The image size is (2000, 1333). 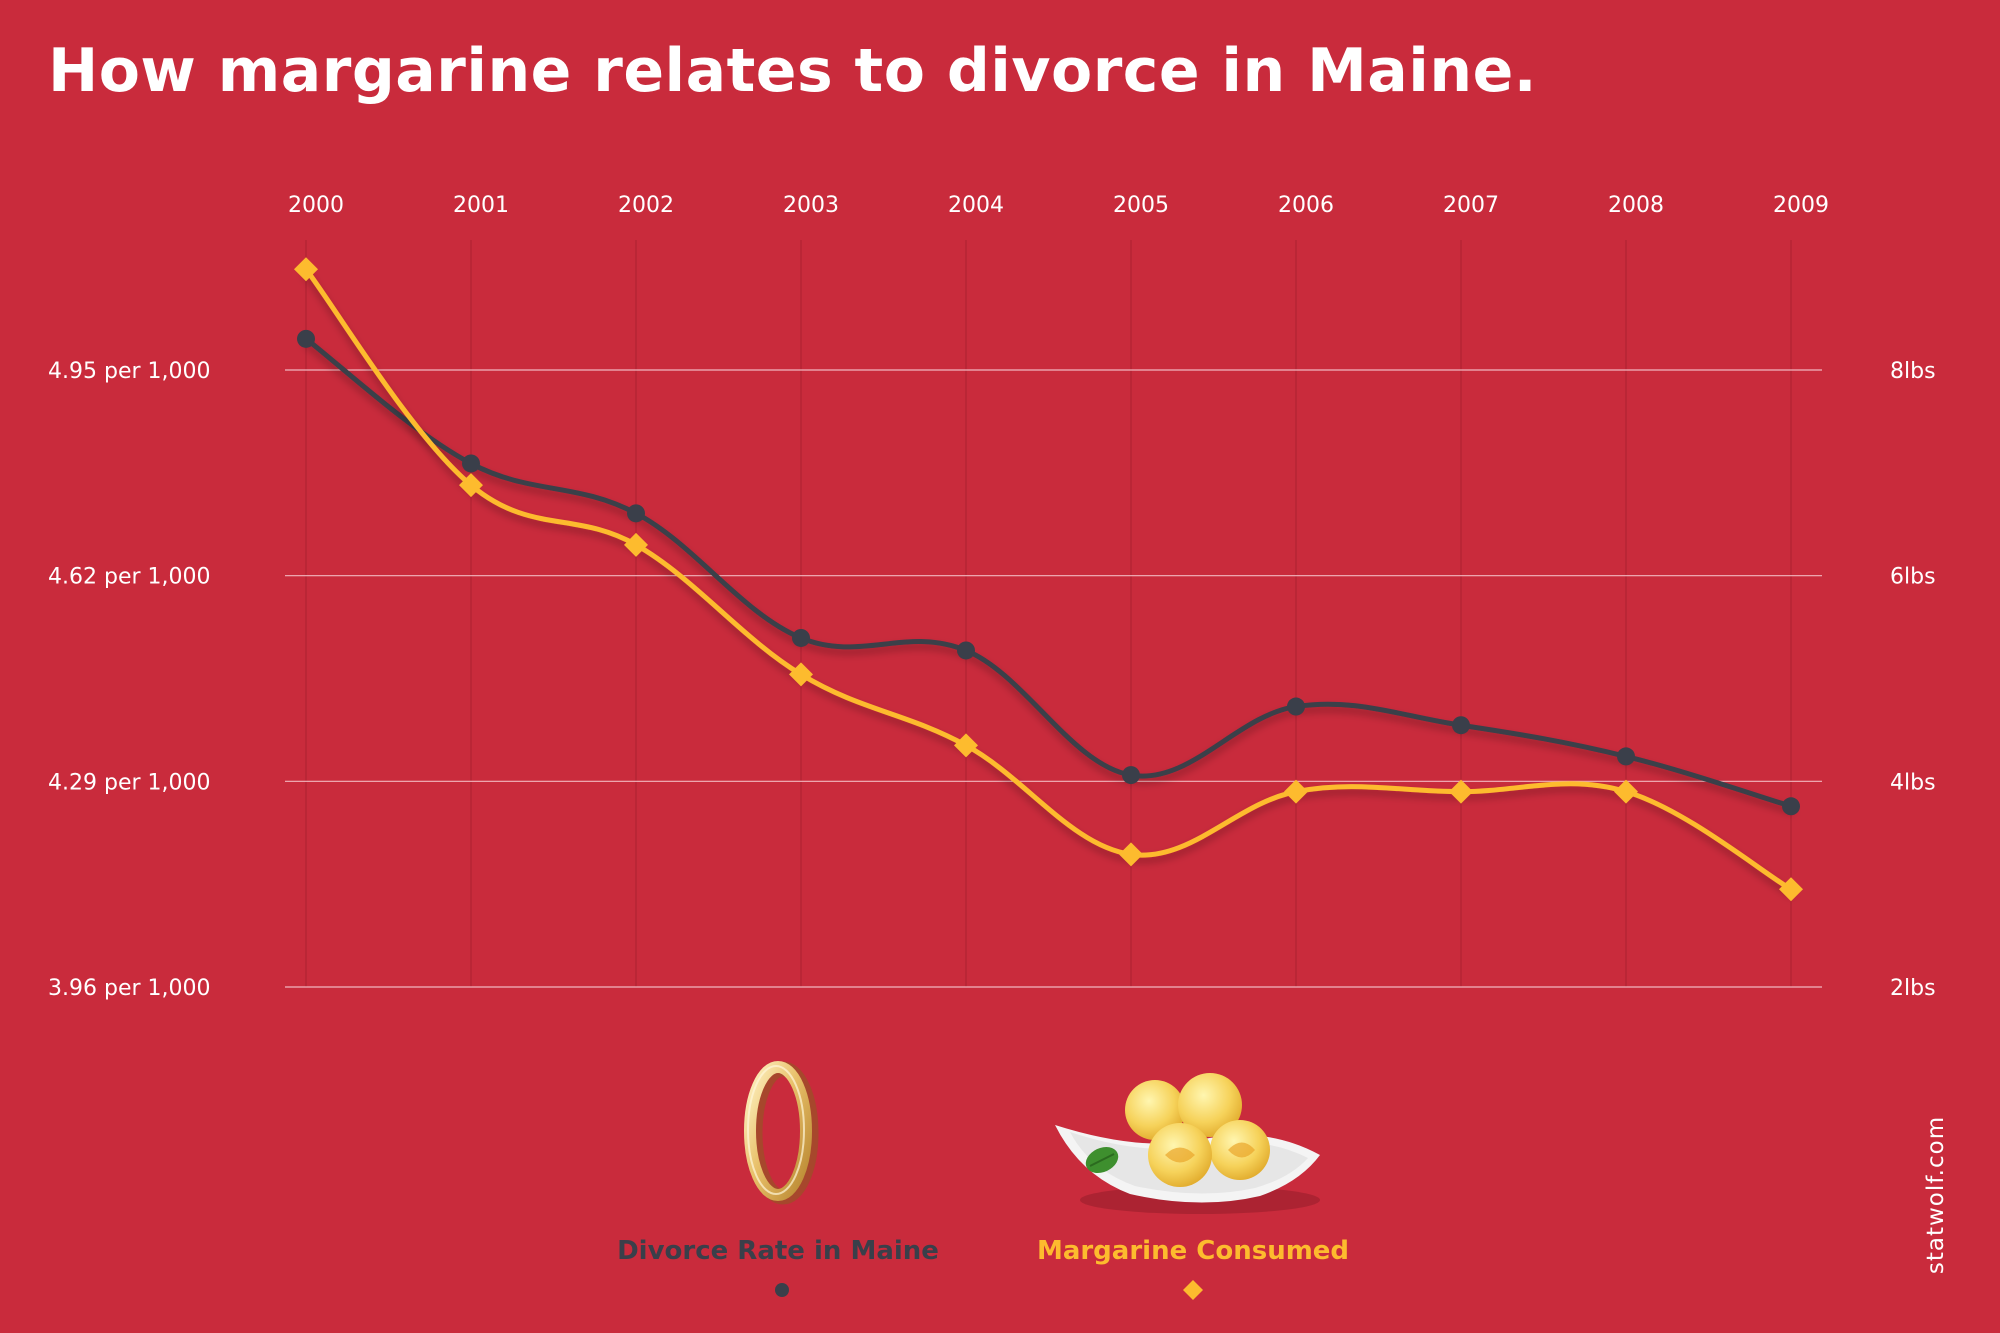 What do you see at coordinates (1913, 680) in the screenshot?
I see `right-axis: 8lbs 6lbs 4lbs 2lbs` at bounding box center [1913, 680].